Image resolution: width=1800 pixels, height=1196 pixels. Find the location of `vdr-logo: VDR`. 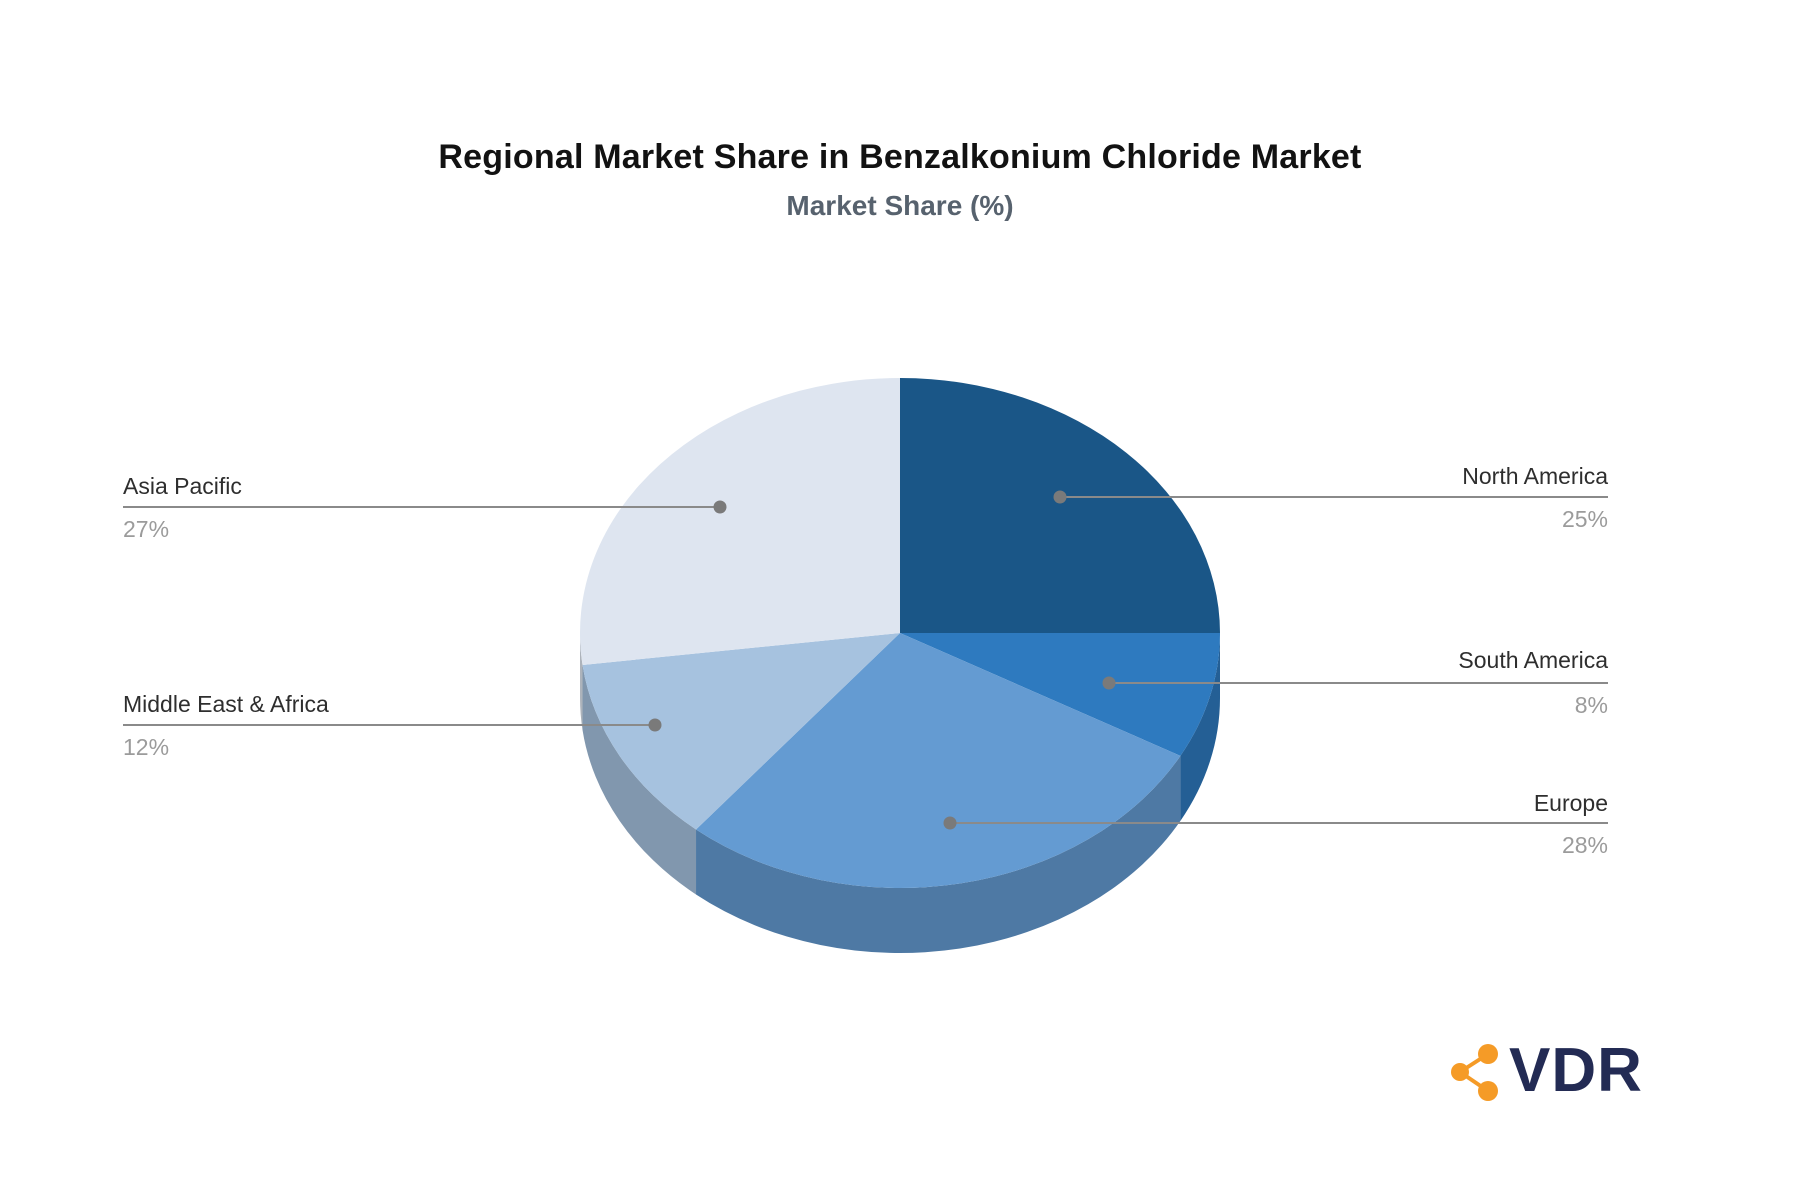

vdr-logo: VDR is located at coordinates (1545, 1071).